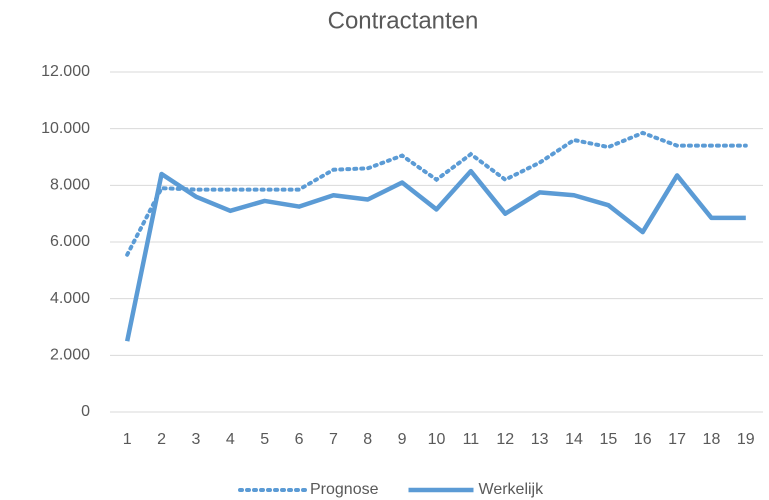 The width and height of the screenshot is (769, 500). Describe the element at coordinates (677, 439) in the screenshot. I see `x-tick-label: 17` at that location.